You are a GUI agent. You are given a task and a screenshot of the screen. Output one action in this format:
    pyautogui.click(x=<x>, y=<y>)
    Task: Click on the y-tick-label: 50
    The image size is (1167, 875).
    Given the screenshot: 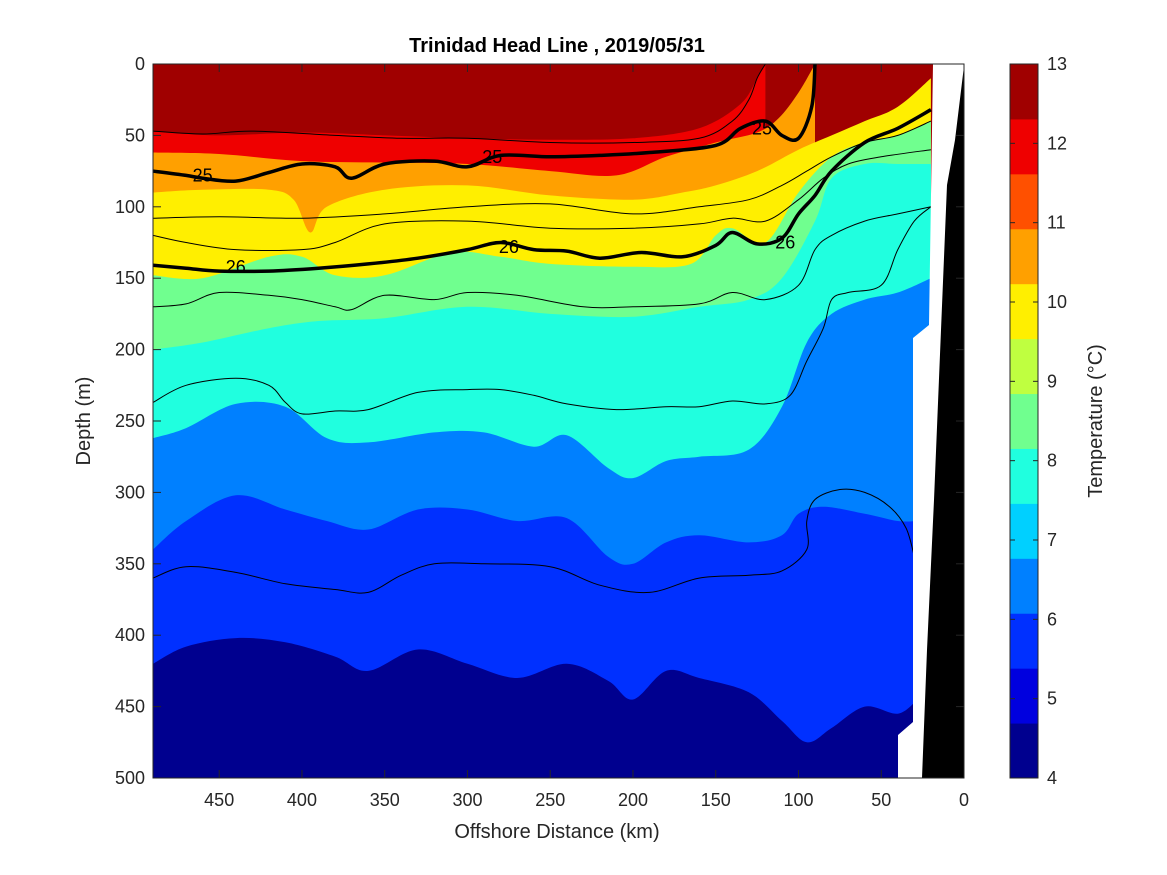 What is the action you would take?
    pyautogui.click(x=135, y=135)
    